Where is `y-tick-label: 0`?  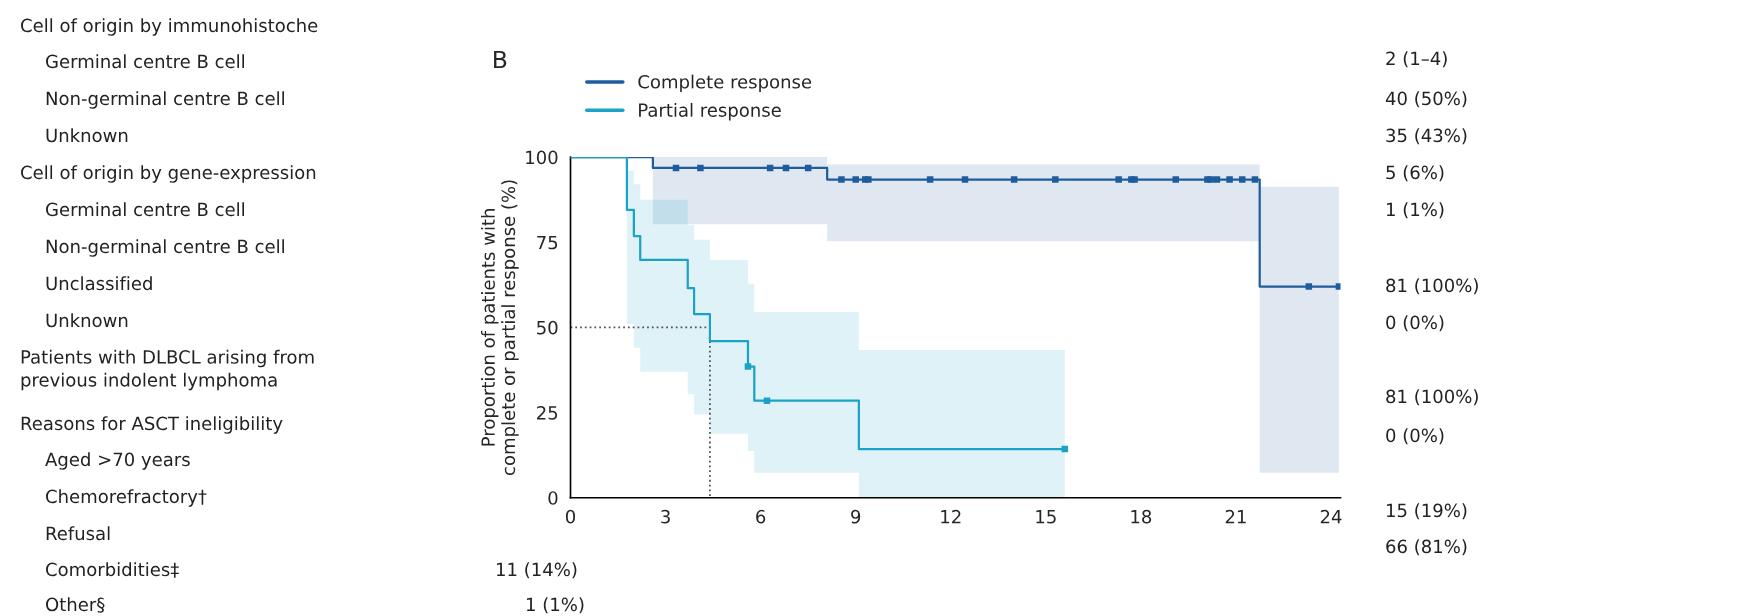
y-tick-label: 0 is located at coordinates (553, 498).